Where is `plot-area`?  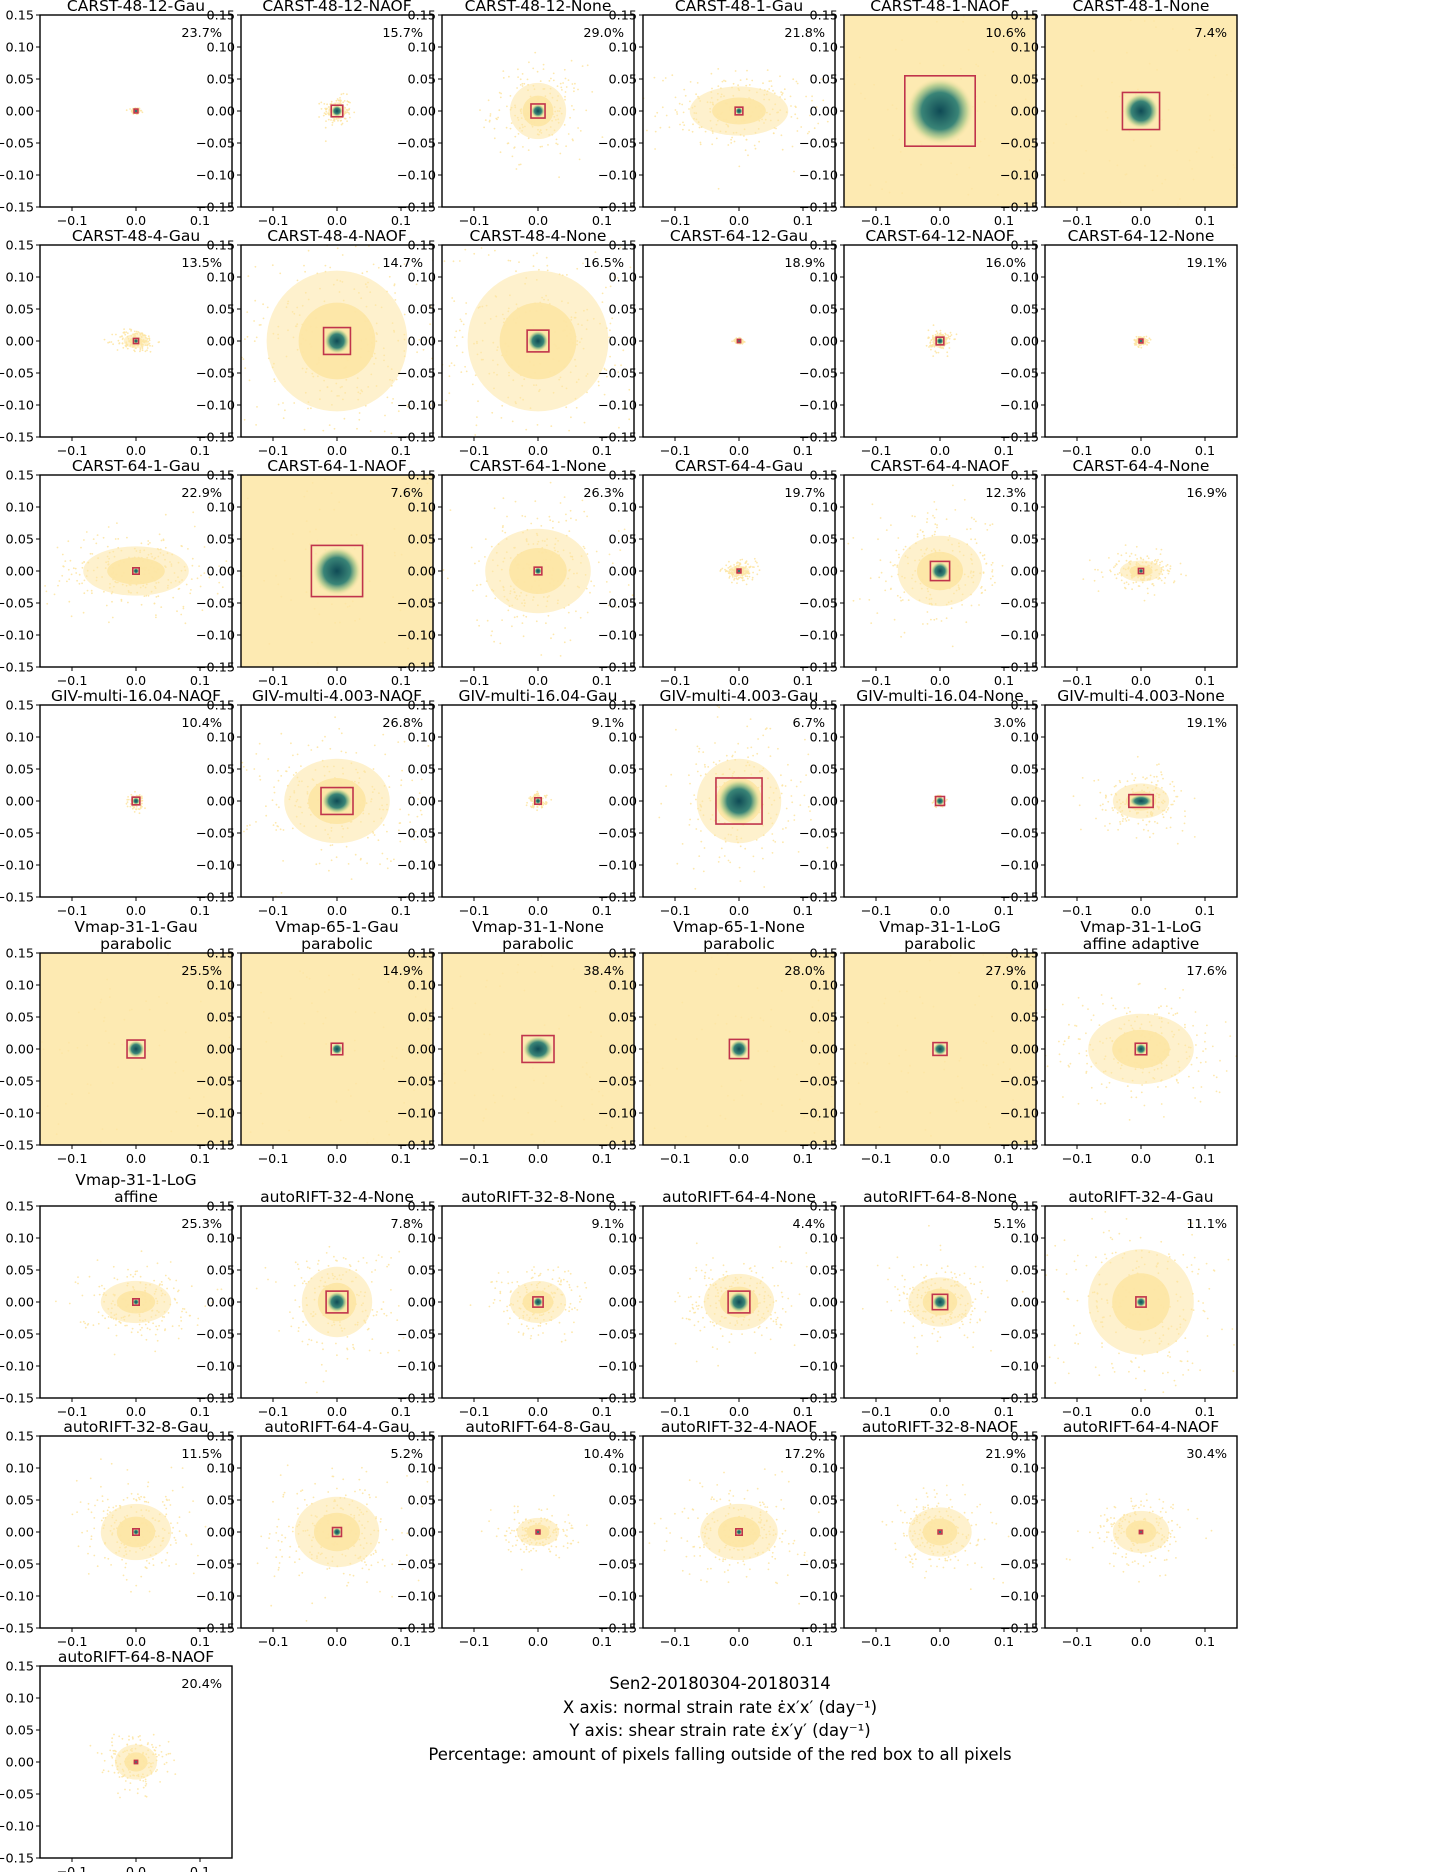
plot-area is located at coordinates (546, 341).